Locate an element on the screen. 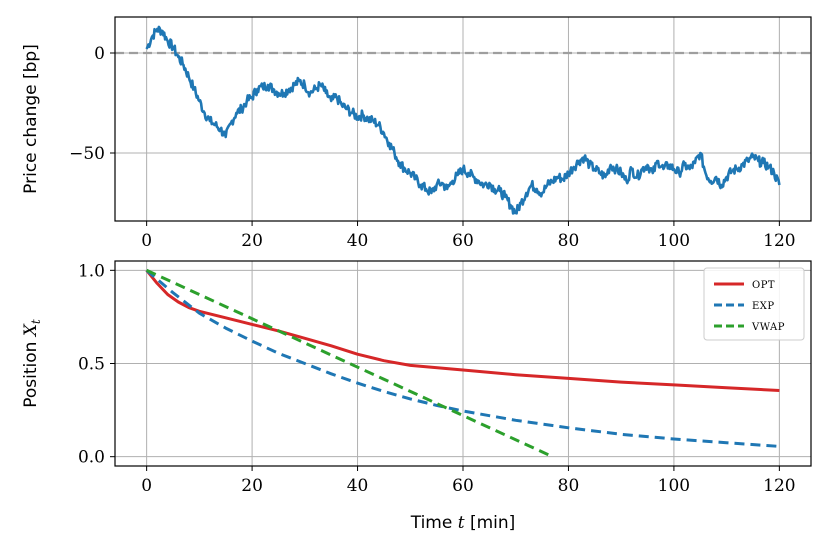 Image resolution: width=831 pixels, height=559 pixels. position-panel-xlabel: Time t [min] is located at coordinates (463, 523).